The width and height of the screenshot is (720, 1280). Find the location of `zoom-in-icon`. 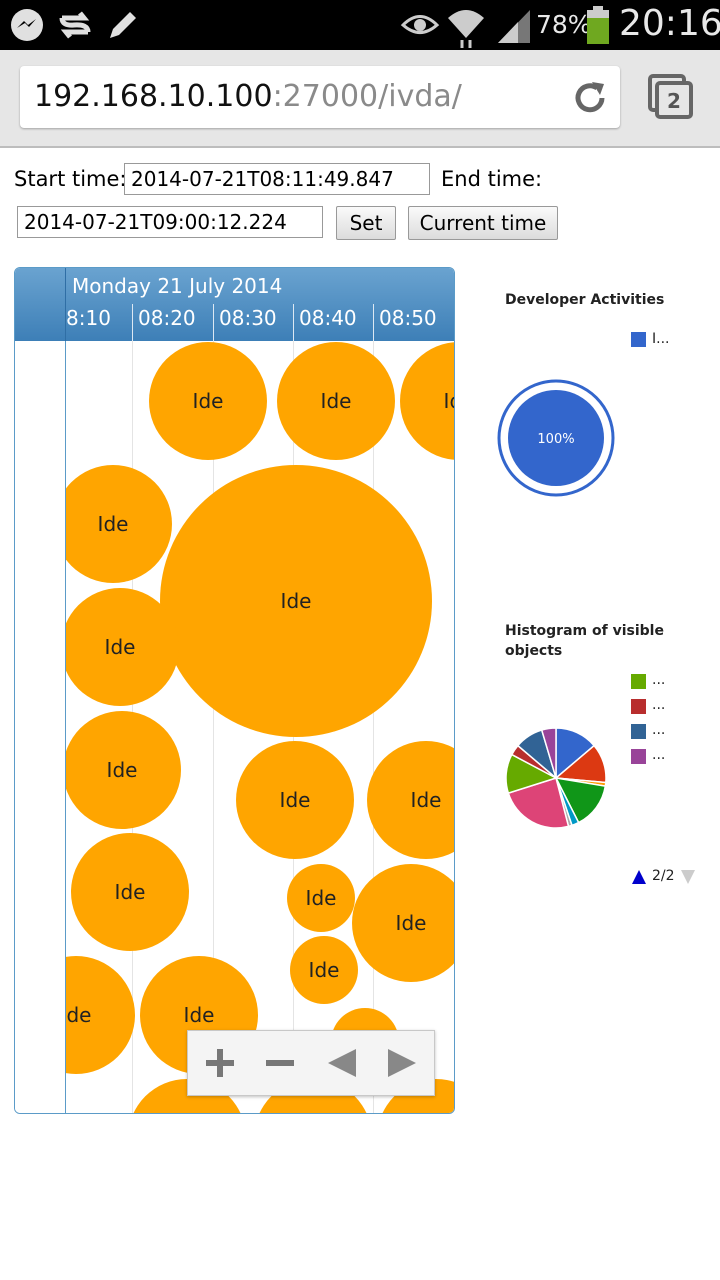

zoom-in-icon is located at coordinates (220, 1063).